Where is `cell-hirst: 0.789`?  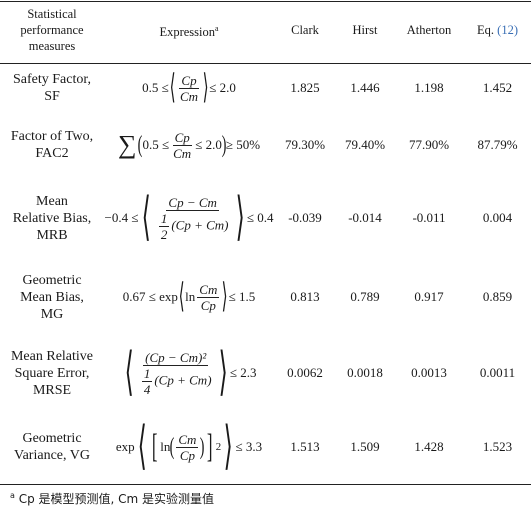
cell-hirst: 0.789 is located at coordinates (365, 296).